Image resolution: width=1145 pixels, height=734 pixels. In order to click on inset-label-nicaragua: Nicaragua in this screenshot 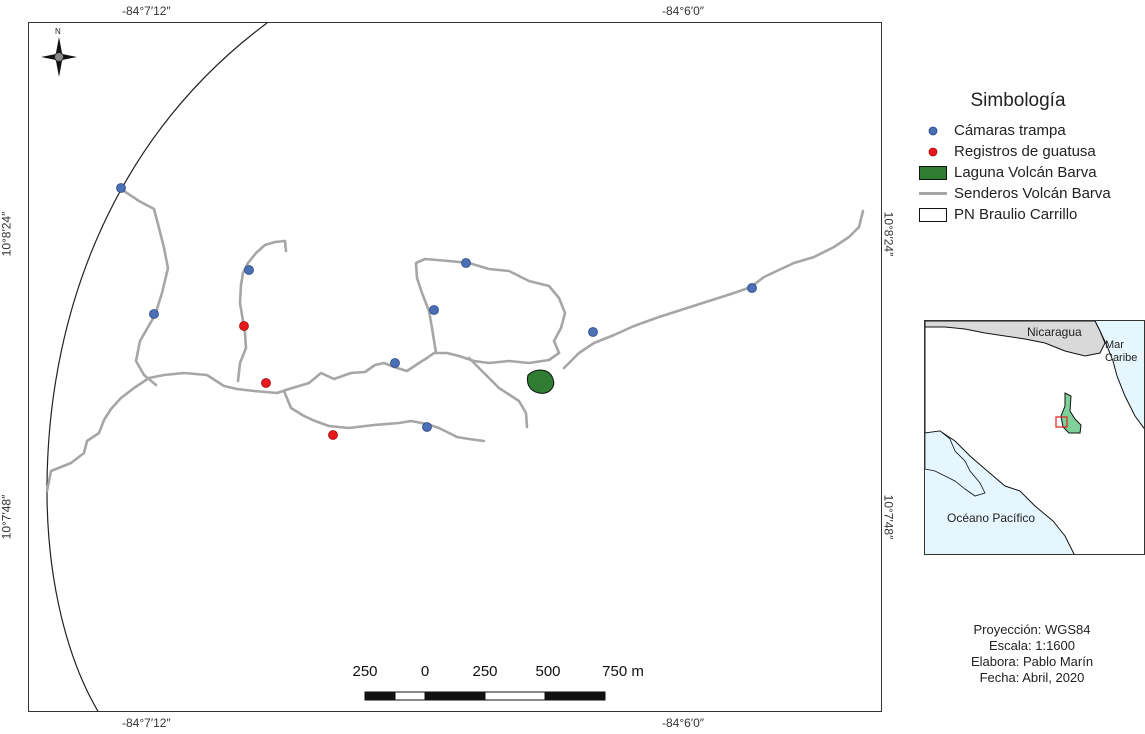, I will do `click(1054, 332)`.